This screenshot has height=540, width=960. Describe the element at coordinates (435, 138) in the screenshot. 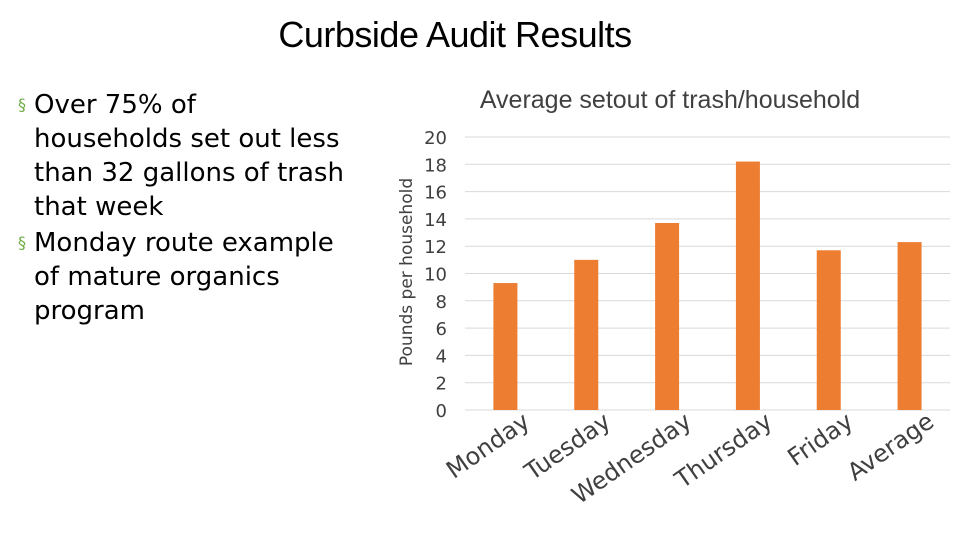

I see `y-tick-label: 20` at that location.